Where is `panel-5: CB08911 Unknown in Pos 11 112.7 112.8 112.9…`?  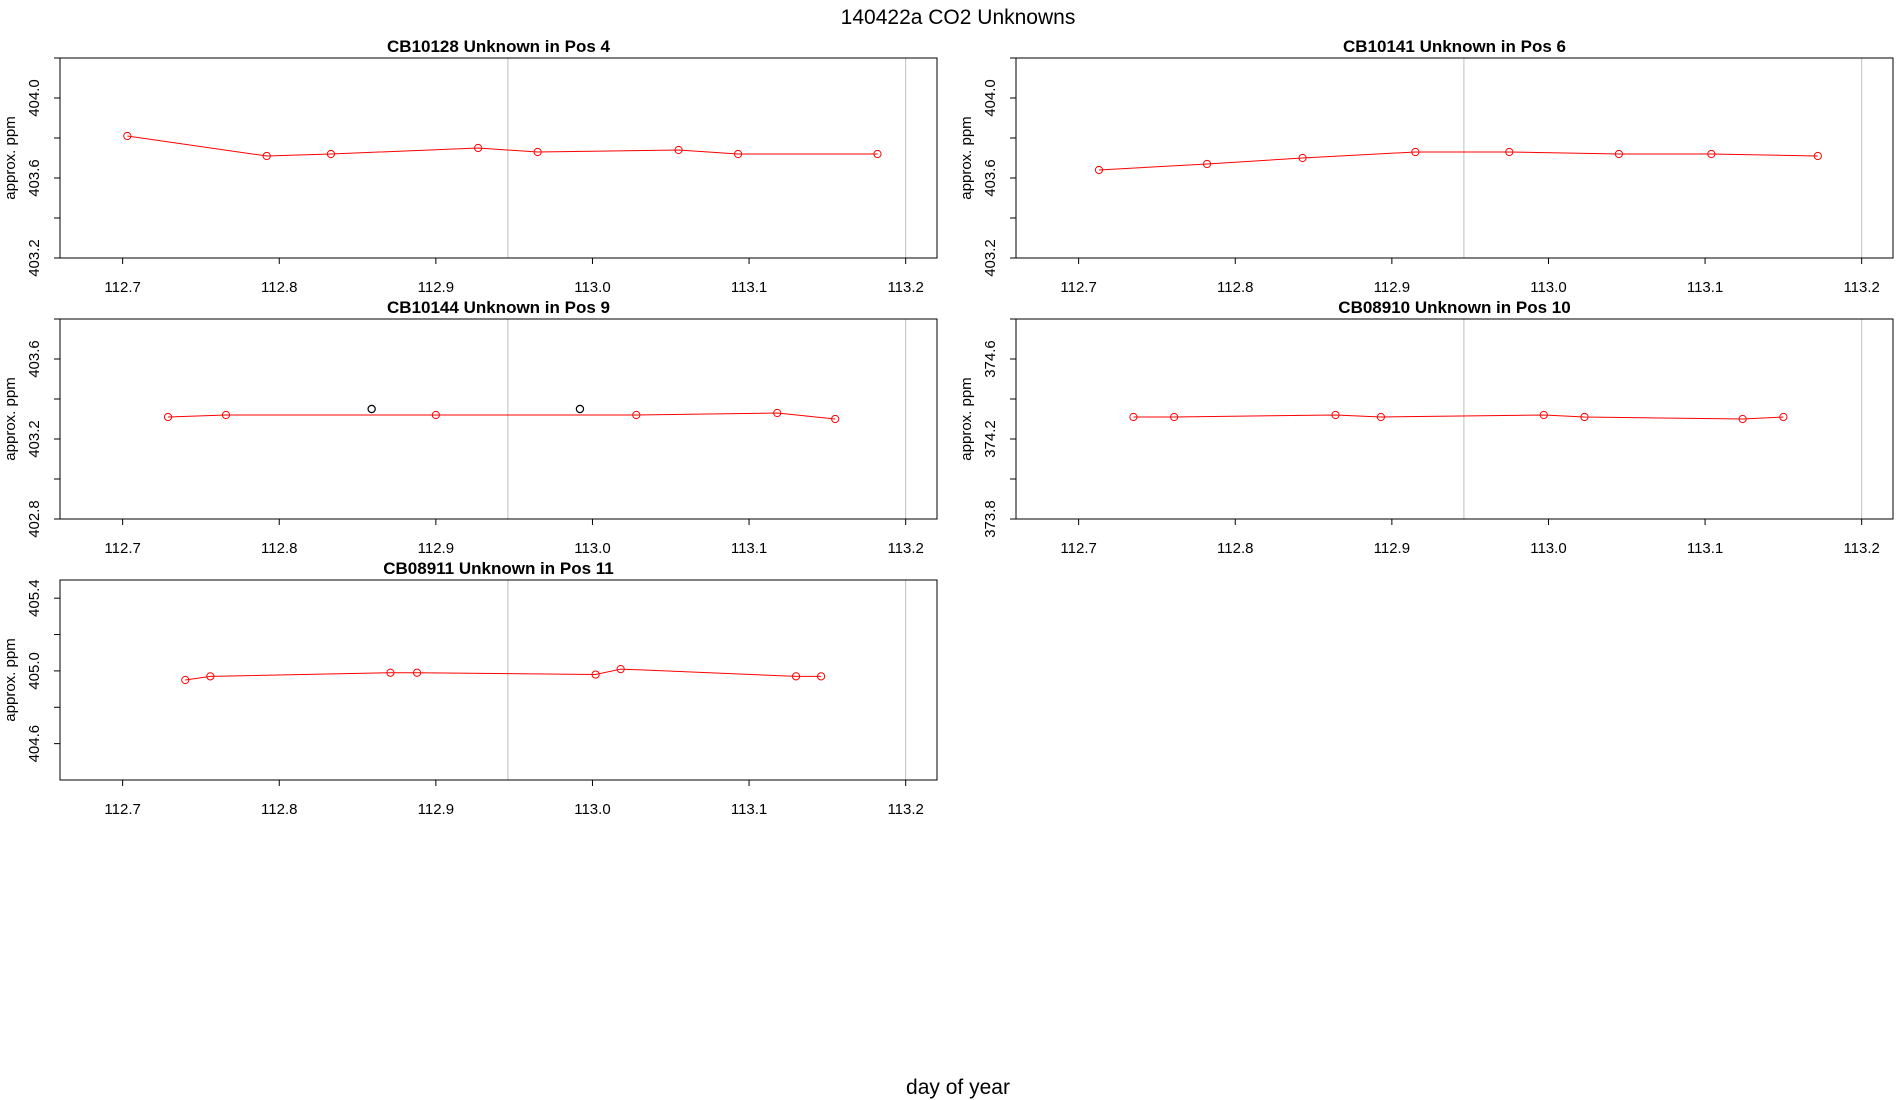 panel-5: CB08911 Unknown in Pos 11 112.7 112.8 112.9… is located at coordinates (470, 688).